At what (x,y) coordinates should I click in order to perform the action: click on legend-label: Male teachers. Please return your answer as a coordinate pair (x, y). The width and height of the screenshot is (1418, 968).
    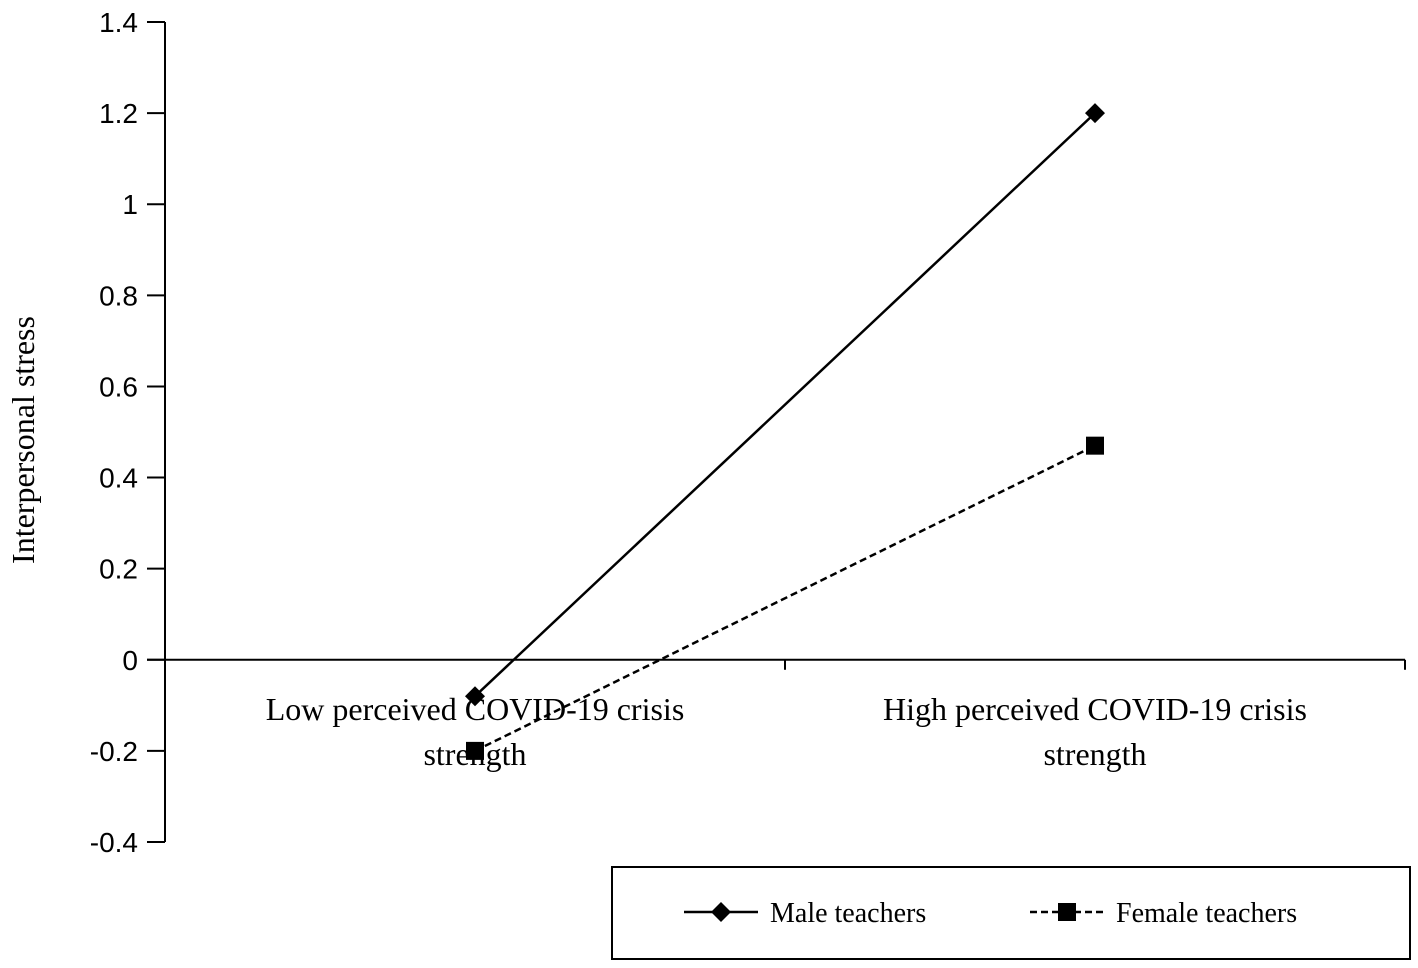
    Looking at the image, I should click on (848, 913).